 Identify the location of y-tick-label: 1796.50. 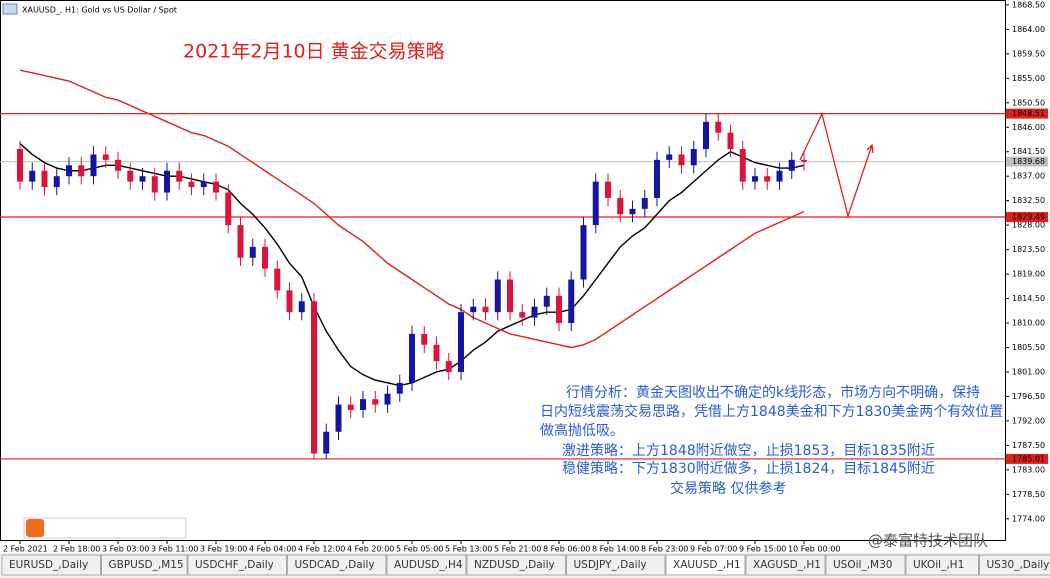
(1028, 396).